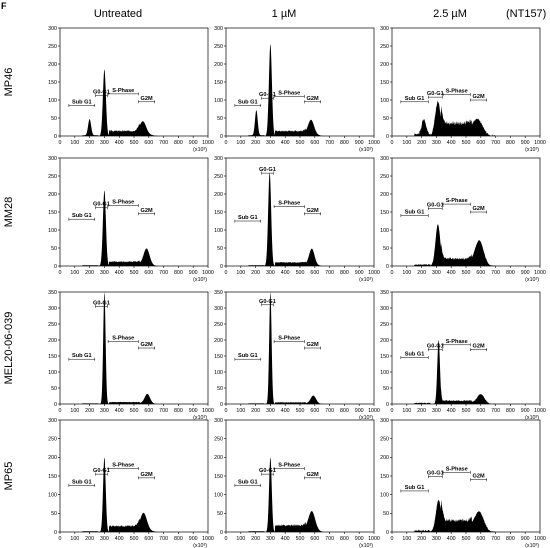 The height and width of the screenshot is (548, 550). Describe the element at coordinates (118, 14) in the screenshot. I see `column-title-untreated: Untreated` at that location.